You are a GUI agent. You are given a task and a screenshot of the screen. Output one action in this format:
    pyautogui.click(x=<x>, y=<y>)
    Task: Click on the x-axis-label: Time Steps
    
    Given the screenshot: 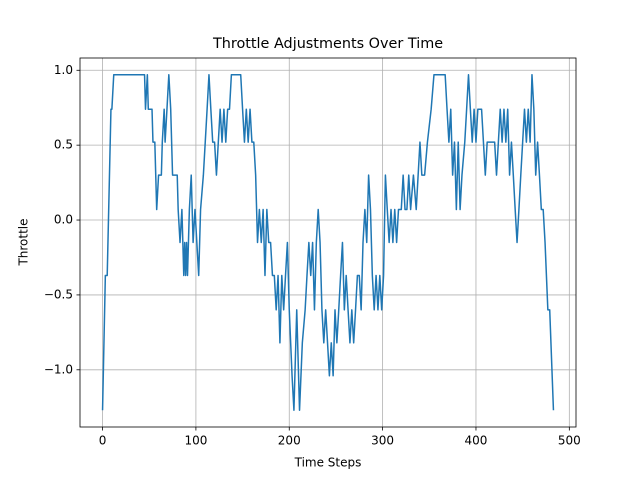 What is the action you would take?
    pyautogui.click(x=328, y=463)
    